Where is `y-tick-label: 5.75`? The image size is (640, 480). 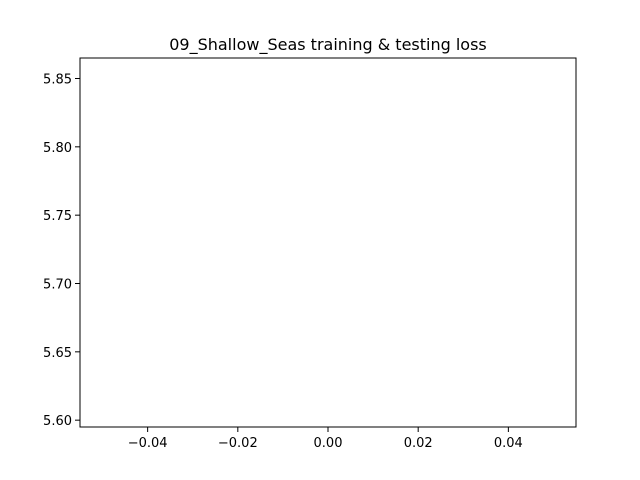
y-tick-label: 5.75 is located at coordinates (57, 216).